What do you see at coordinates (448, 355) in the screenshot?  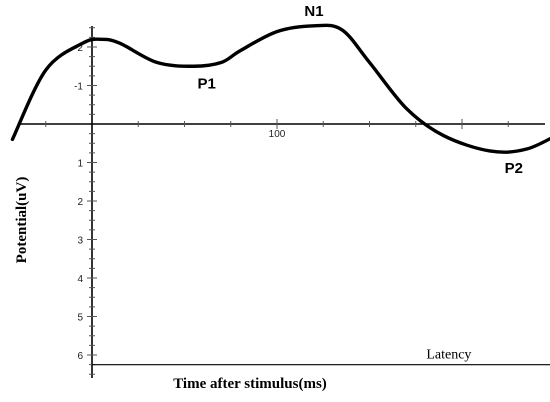 I see `latency-label: Latency` at bounding box center [448, 355].